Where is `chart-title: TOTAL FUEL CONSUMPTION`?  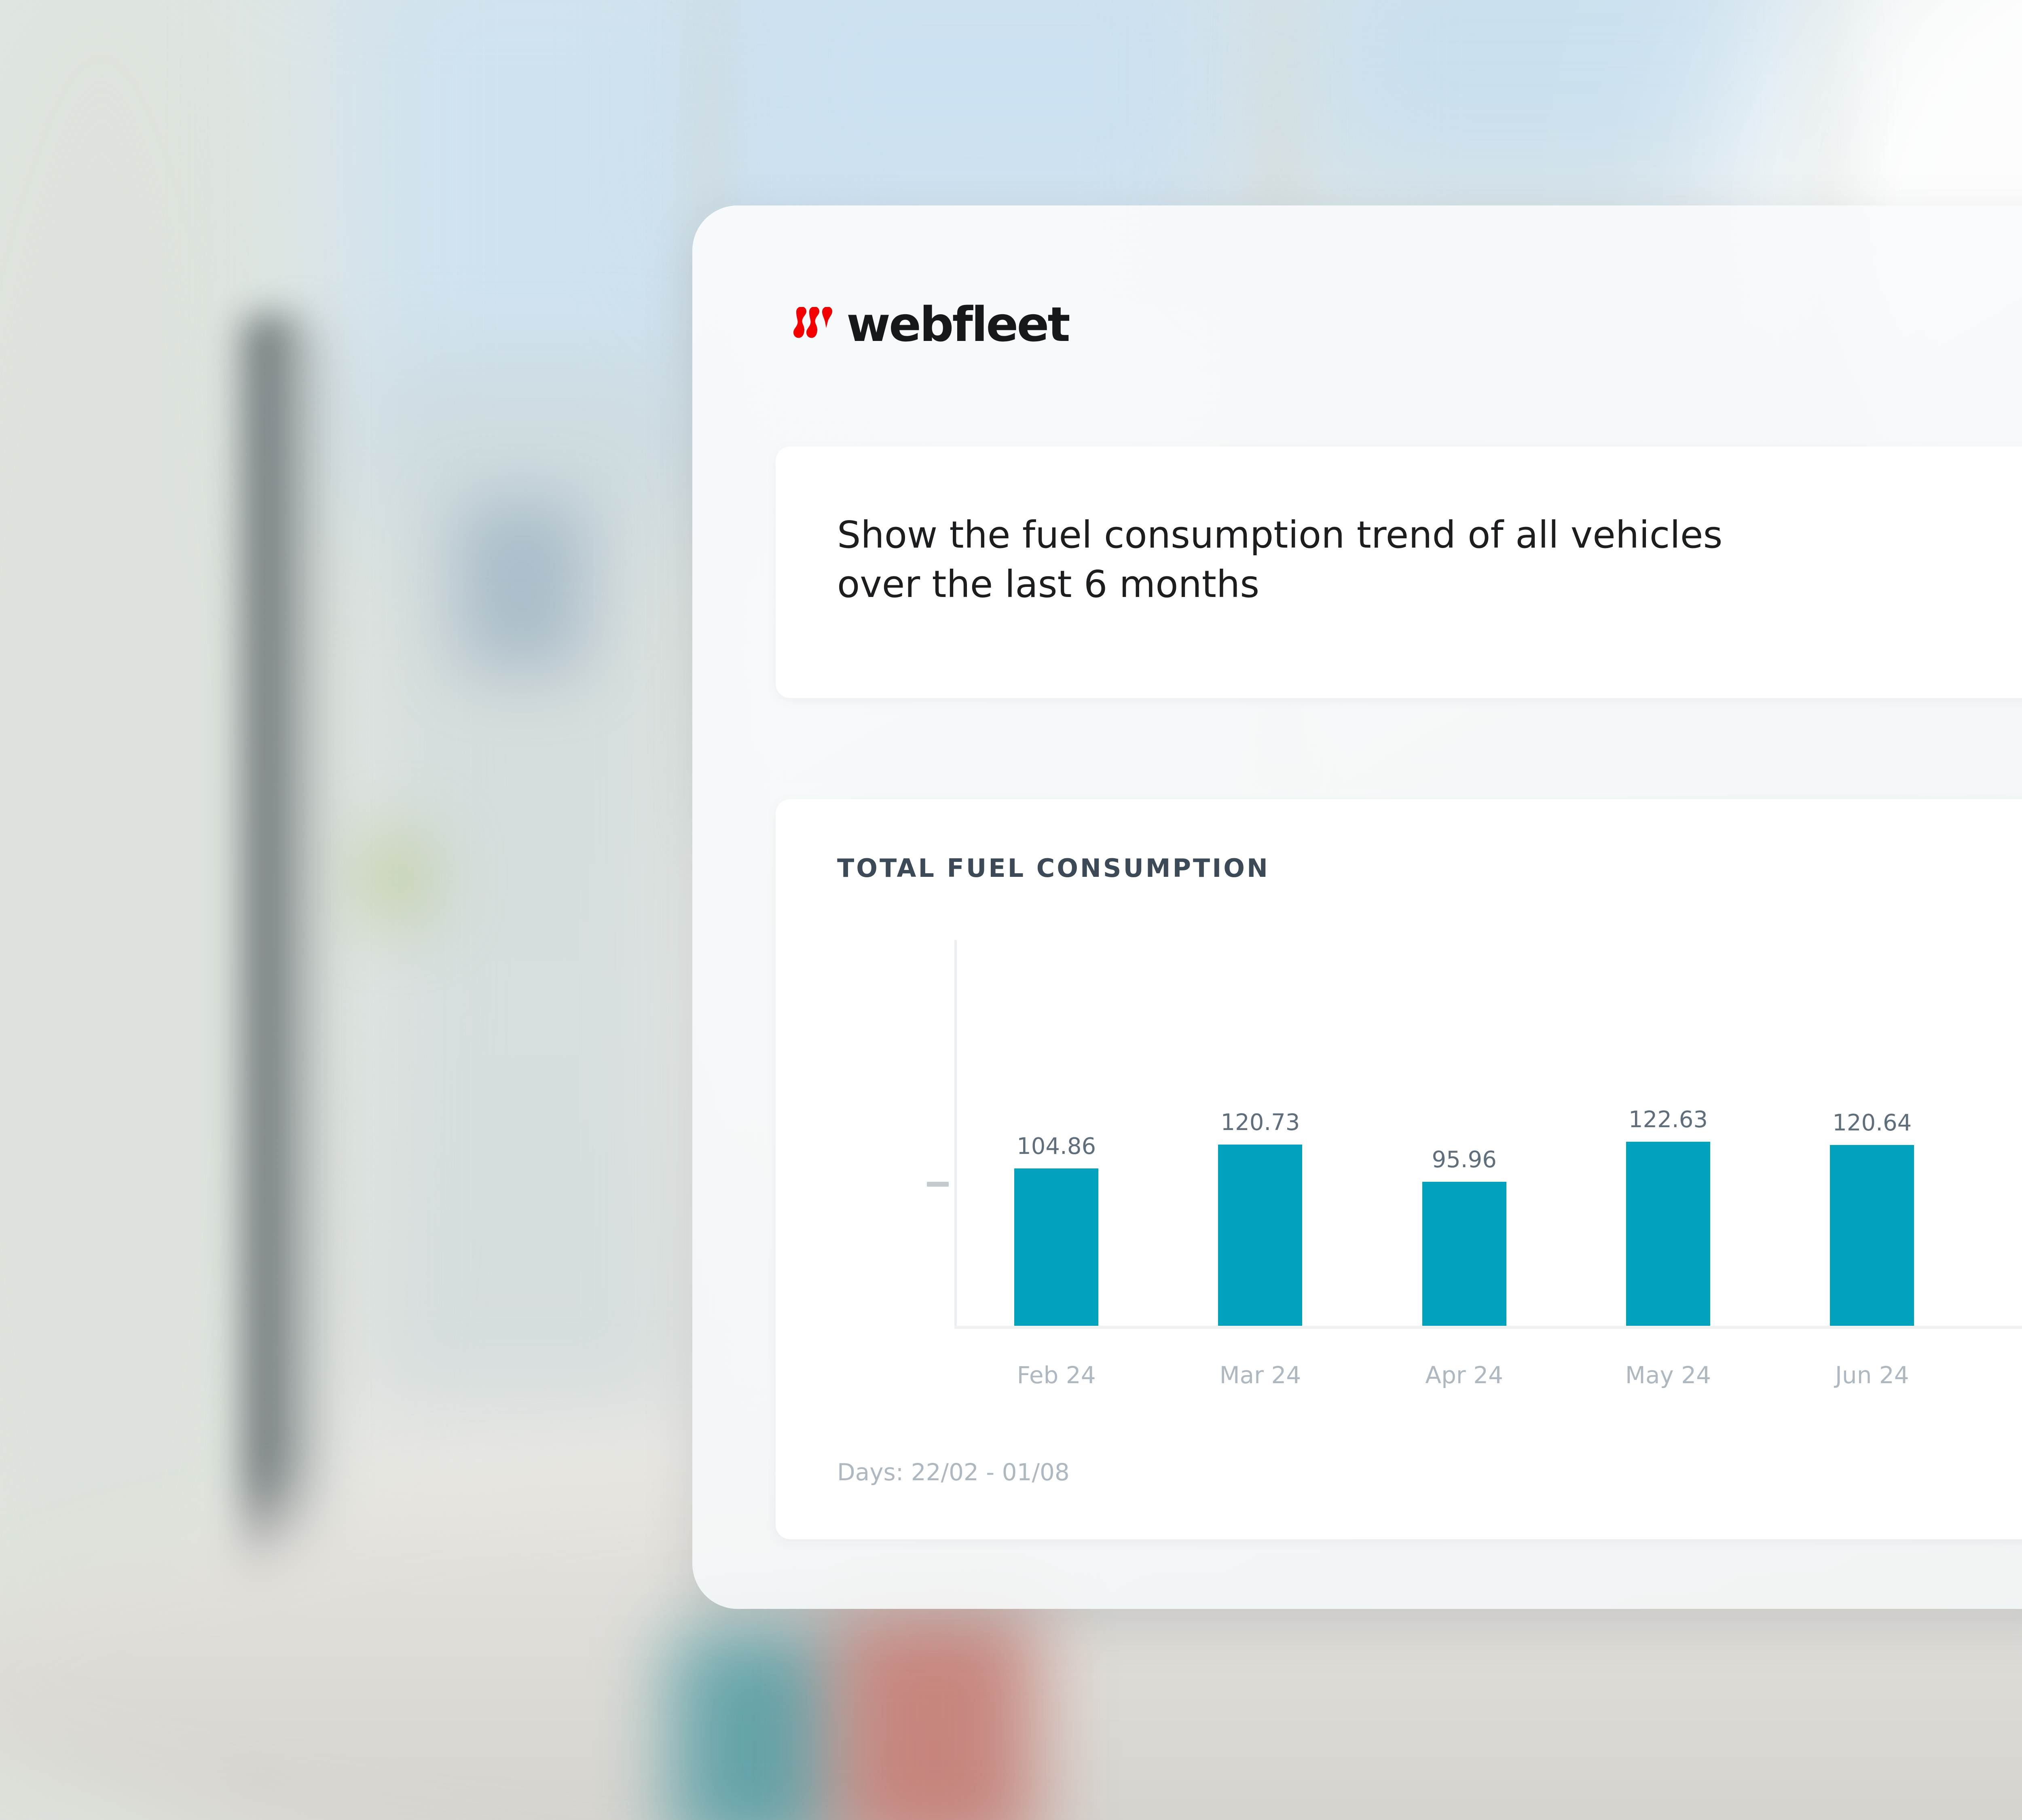 chart-title: TOTAL FUEL CONSUMPTION is located at coordinates (1053, 868).